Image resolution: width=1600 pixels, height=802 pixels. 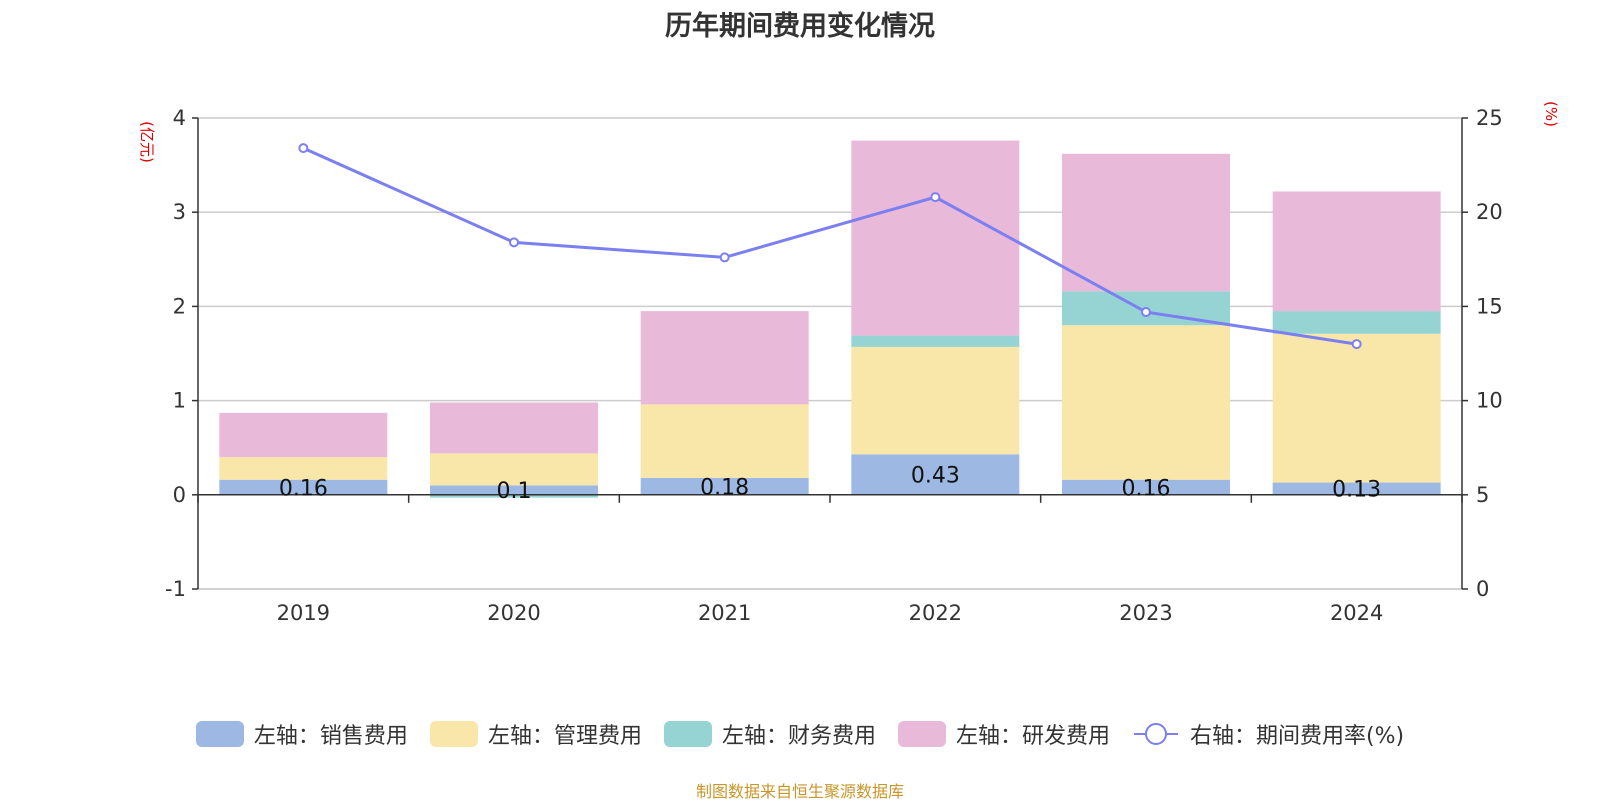 I want to click on bar-segment-3-2022, so click(x=935, y=238).